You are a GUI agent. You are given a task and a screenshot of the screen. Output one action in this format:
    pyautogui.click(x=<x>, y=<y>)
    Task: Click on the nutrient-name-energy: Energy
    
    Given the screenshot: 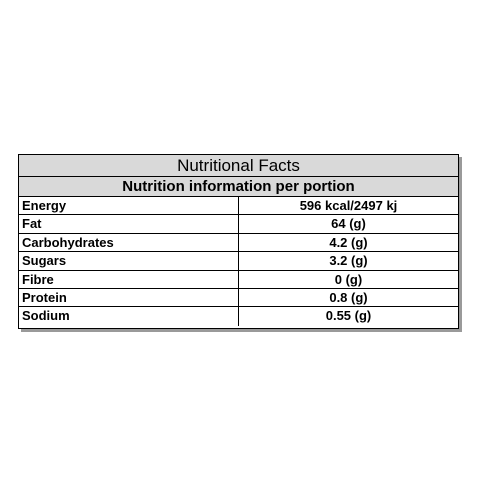 What is the action you would take?
    pyautogui.click(x=44, y=205)
    